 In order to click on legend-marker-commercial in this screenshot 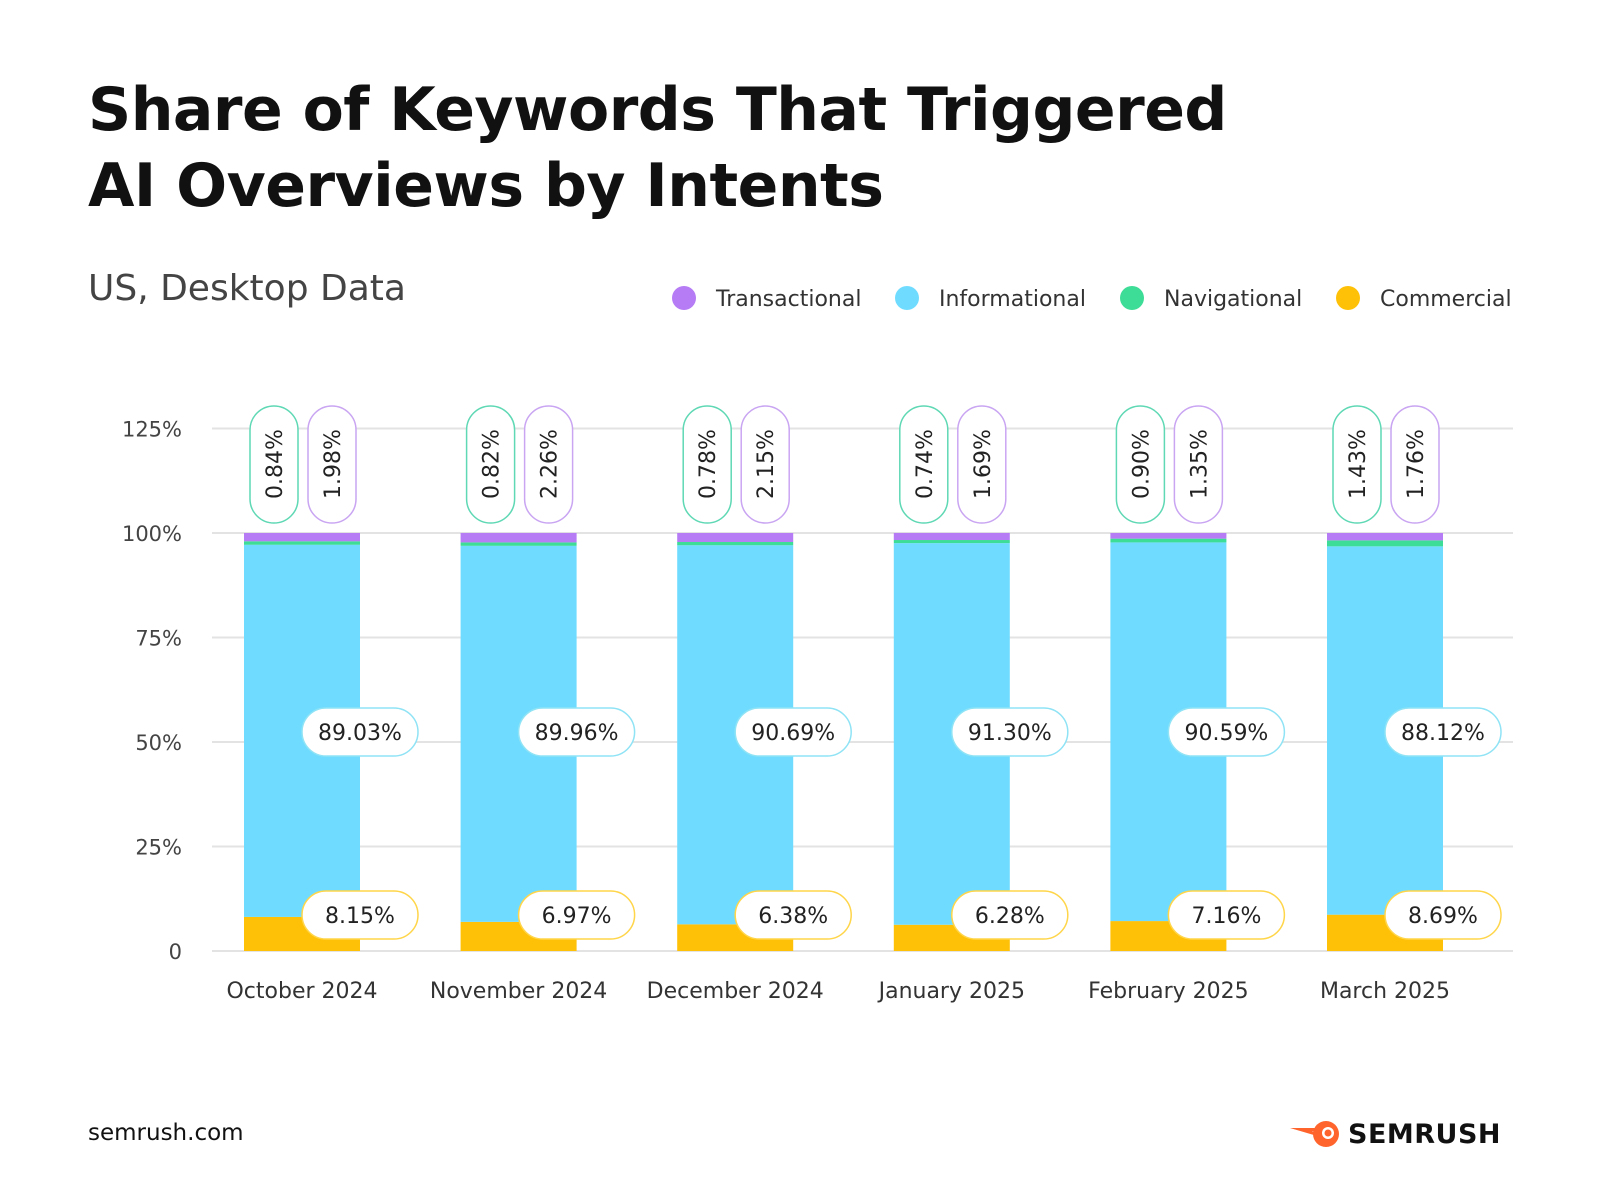, I will do `click(1348, 298)`.